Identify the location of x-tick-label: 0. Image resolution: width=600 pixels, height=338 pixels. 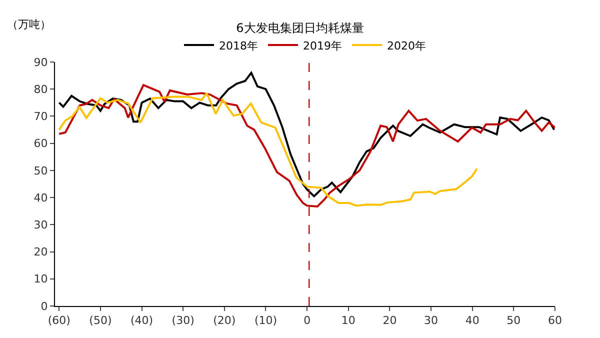
(307, 321).